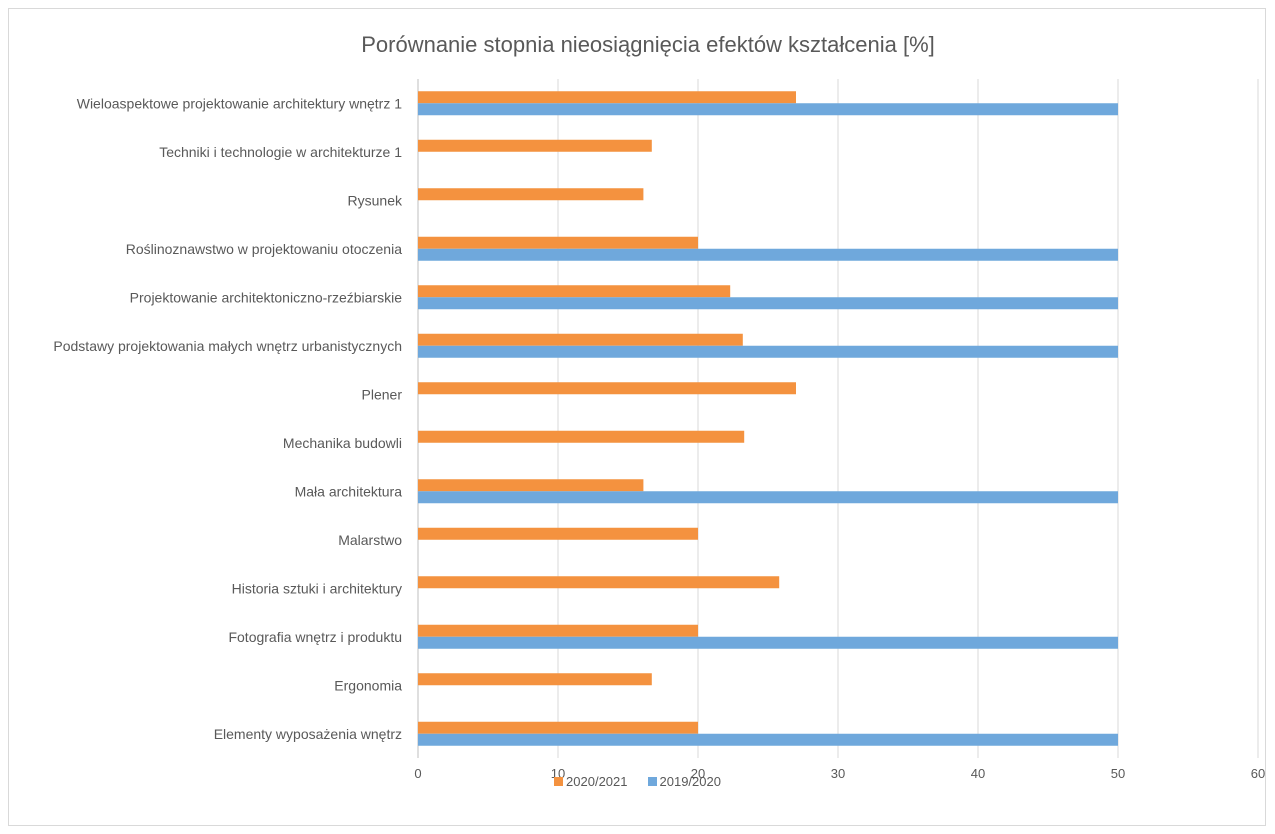 The height and width of the screenshot is (834, 1275). Describe the element at coordinates (559, 781) in the screenshot. I see `legend-swatch-2020-2021` at that location.